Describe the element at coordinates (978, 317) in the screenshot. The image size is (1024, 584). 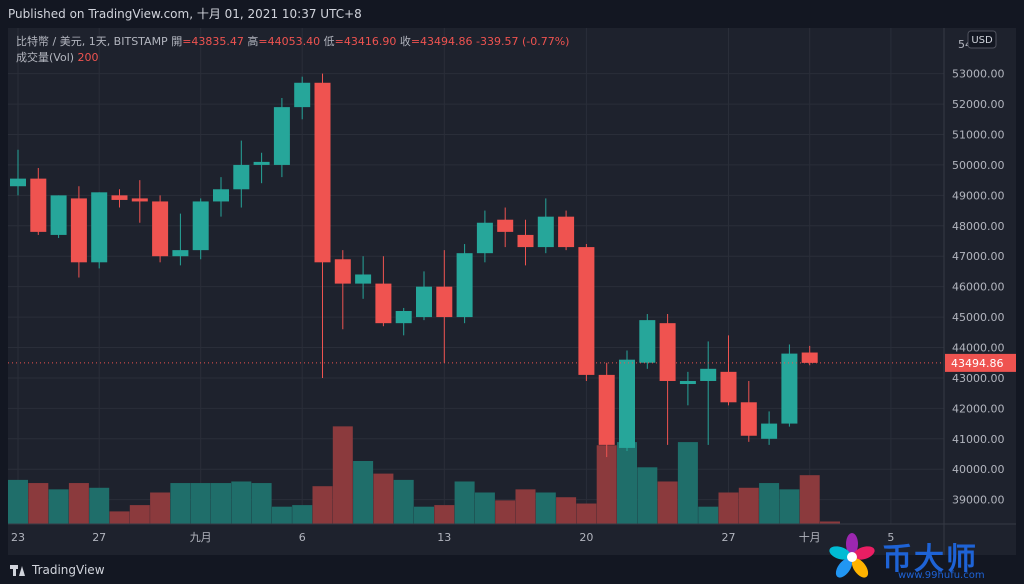
I see `y-tick-label: 45000.00` at that location.